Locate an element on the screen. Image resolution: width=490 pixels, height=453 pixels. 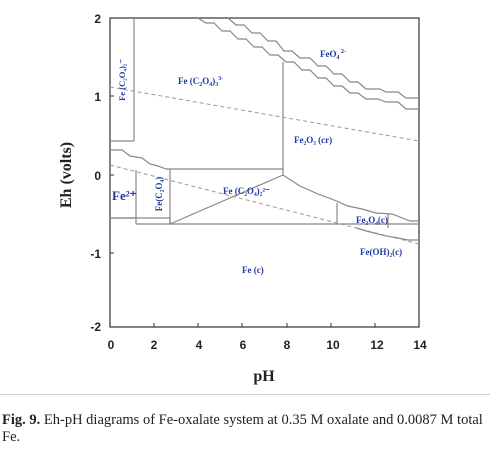
x-tick-label: 0 is located at coordinates (111, 345).